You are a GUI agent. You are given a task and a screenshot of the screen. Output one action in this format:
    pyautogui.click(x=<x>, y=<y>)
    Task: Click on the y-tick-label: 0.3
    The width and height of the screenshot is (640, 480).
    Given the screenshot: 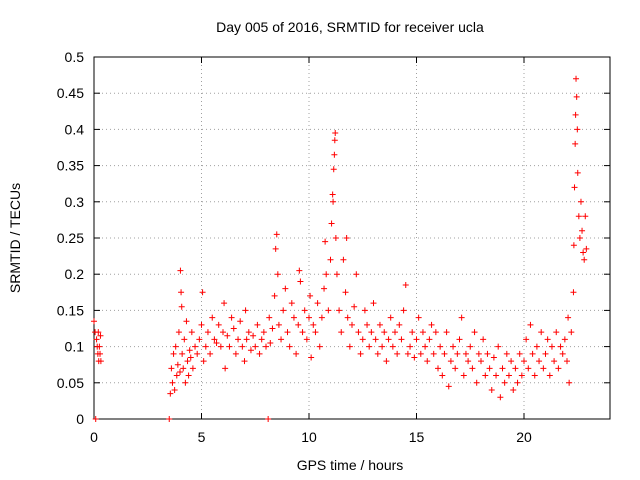 What is the action you would take?
    pyautogui.click(x=75, y=202)
    